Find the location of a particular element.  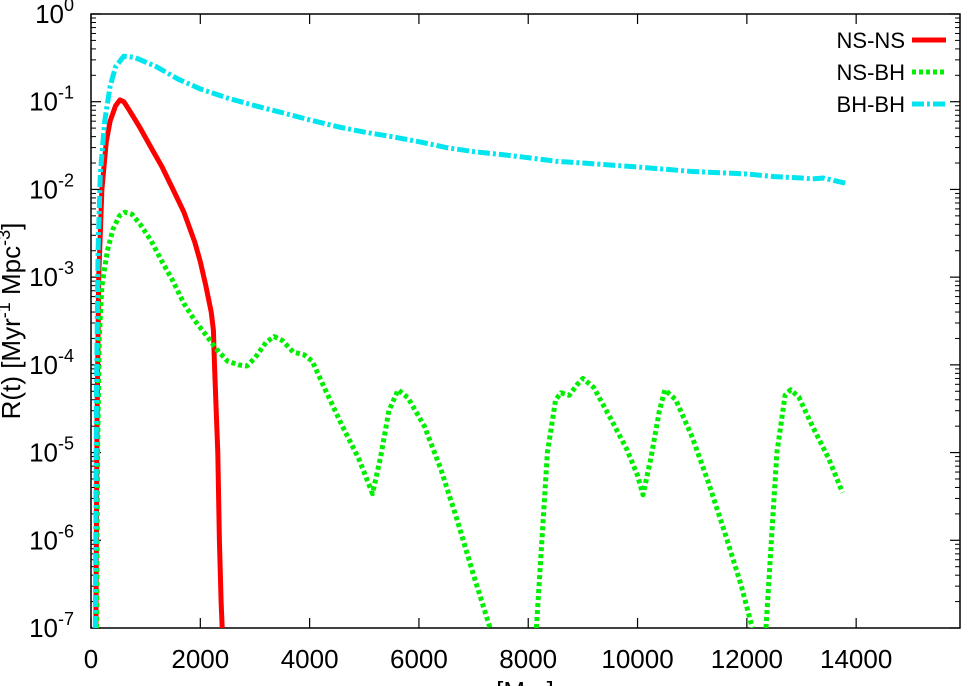

y-tick-label: 100 is located at coordinates (54, 14).